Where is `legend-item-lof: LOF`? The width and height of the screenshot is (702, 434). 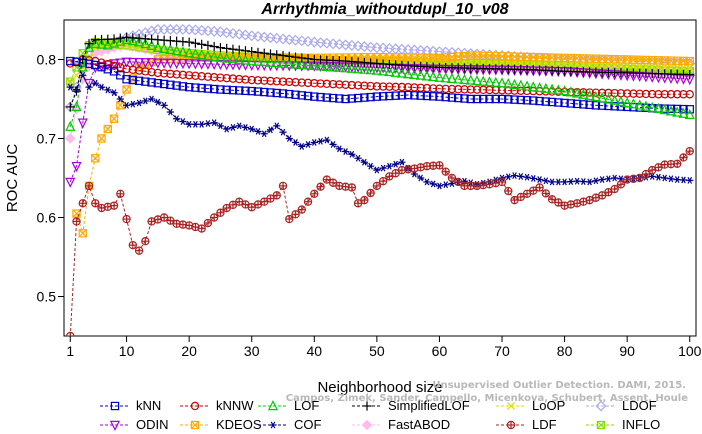 legend-item-lof: LOF is located at coordinates (288, 405).